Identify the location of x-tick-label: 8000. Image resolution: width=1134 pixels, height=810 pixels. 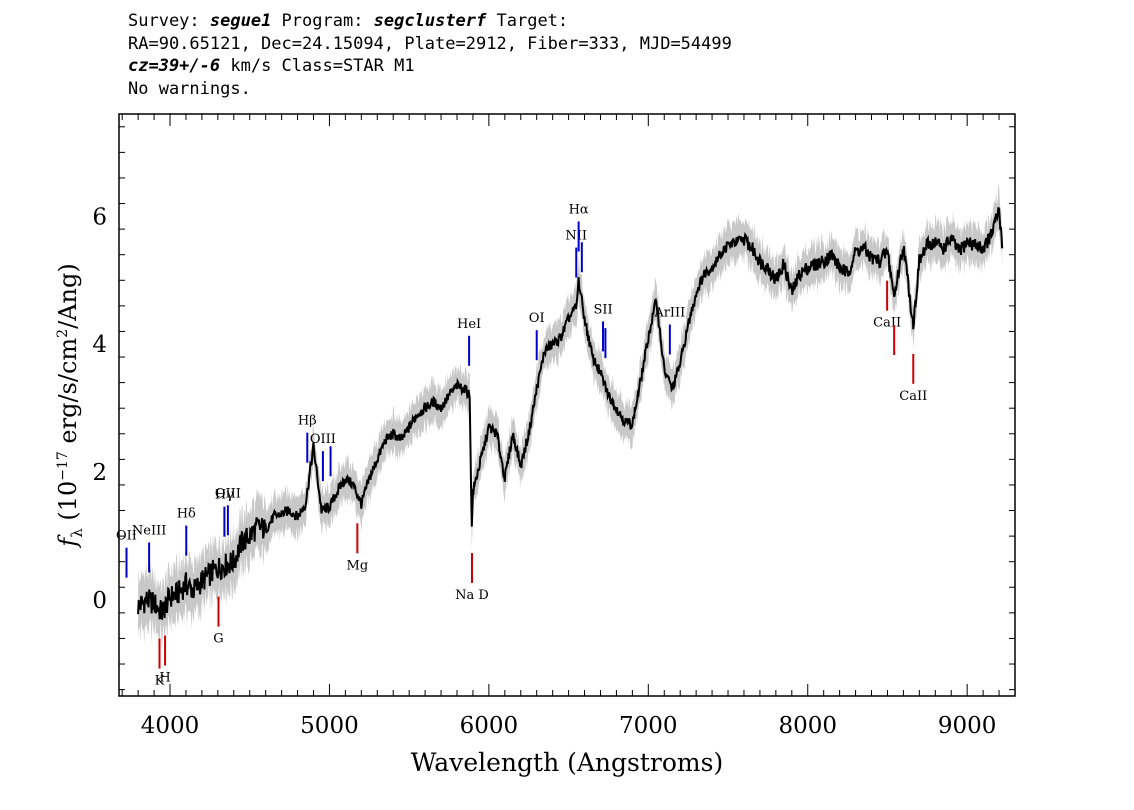
(807, 726).